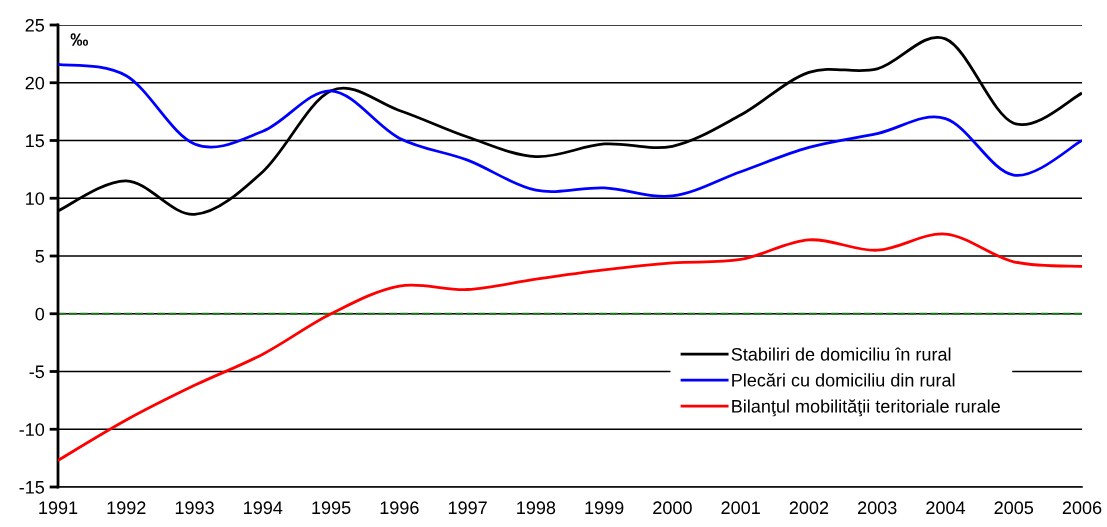 This screenshot has width=1107, height=527. I want to click on y-tick-label: 10, so click(35, 198).